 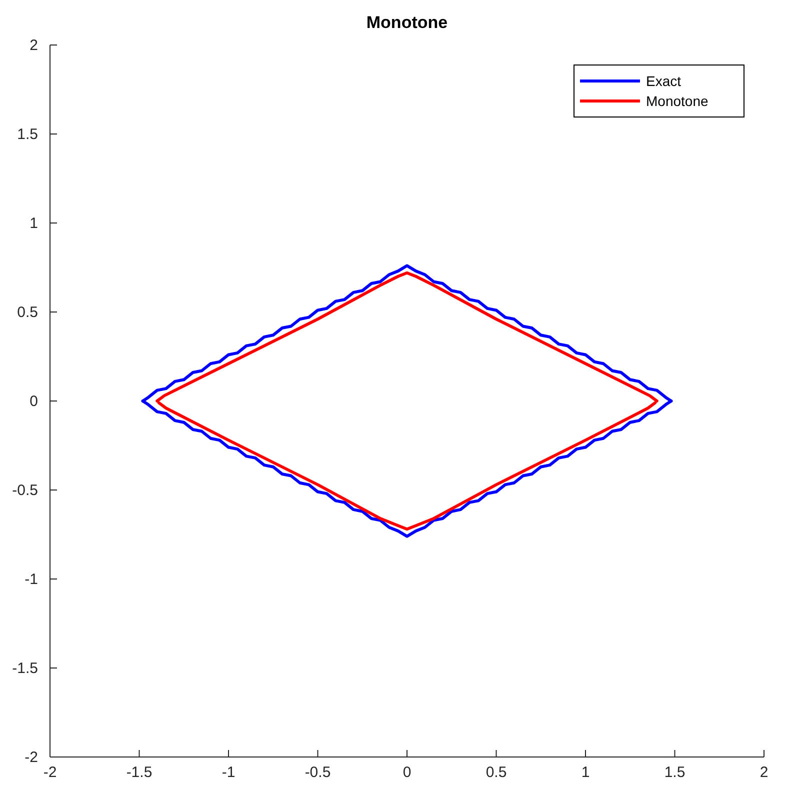 I want to click on x-tick-label: 1, so click(x=585, y=772).